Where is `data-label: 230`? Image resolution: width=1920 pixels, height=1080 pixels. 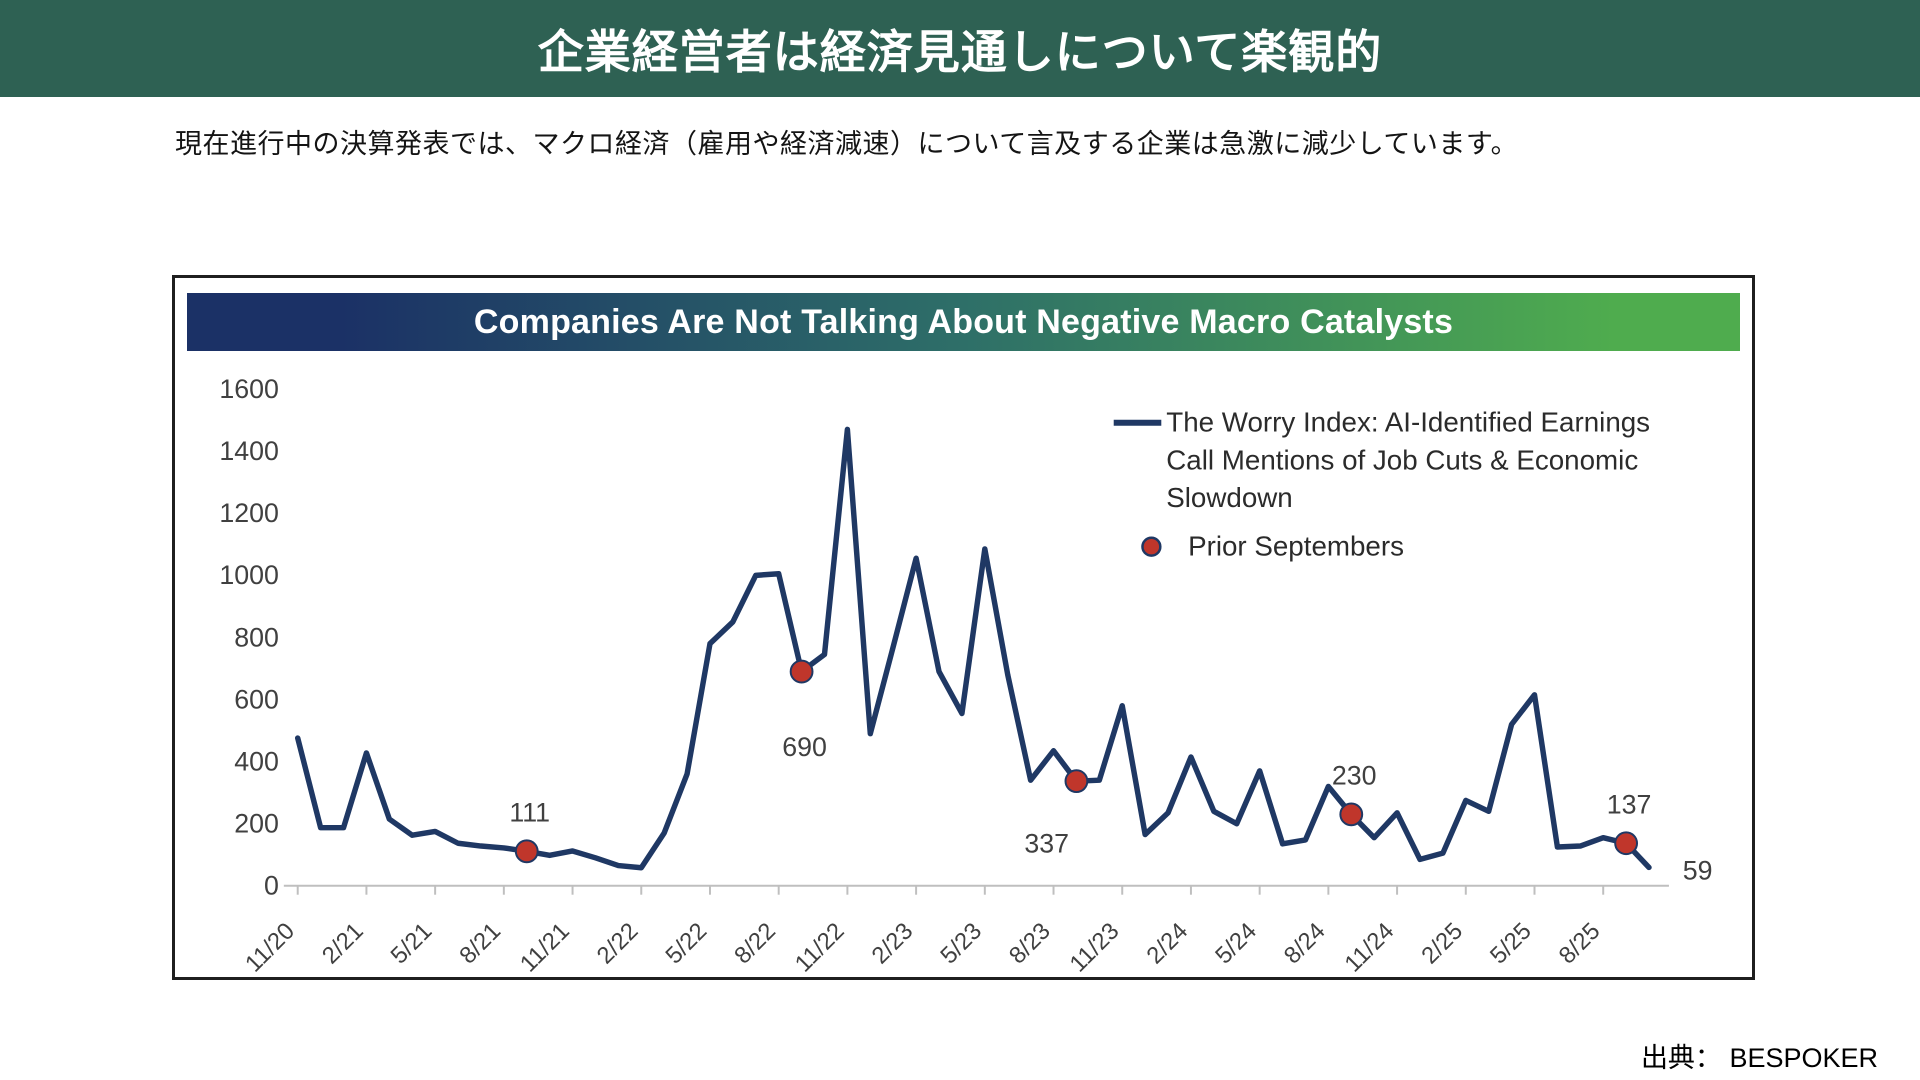 data-label: 230 is located at coordinates (1354, 776).